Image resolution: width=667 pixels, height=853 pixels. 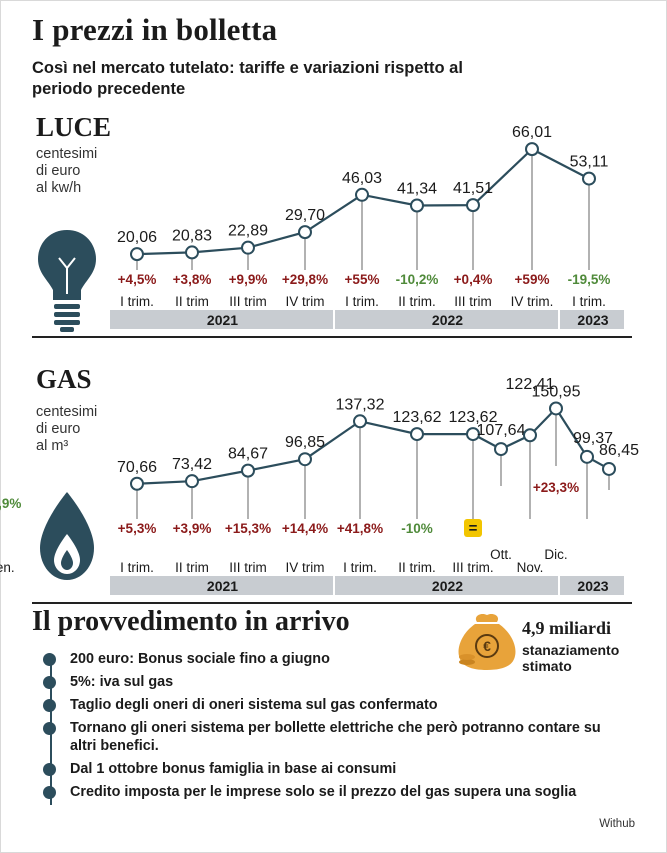 I want to click on data-label: 137,32, so click(x=360, y=404).